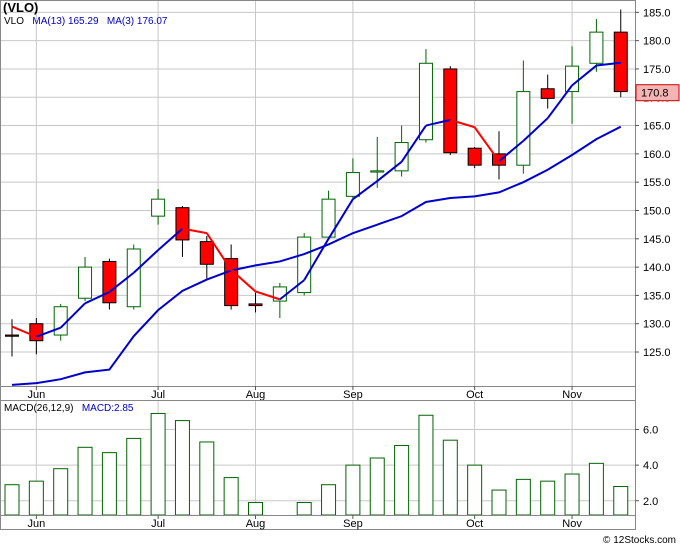 The height and width of the screenshot is (551, 680). What do you see at coordinates (657, 183) in the screenshot?
I see `price-tick-label: 155.0` at bounding box center [657, 183].